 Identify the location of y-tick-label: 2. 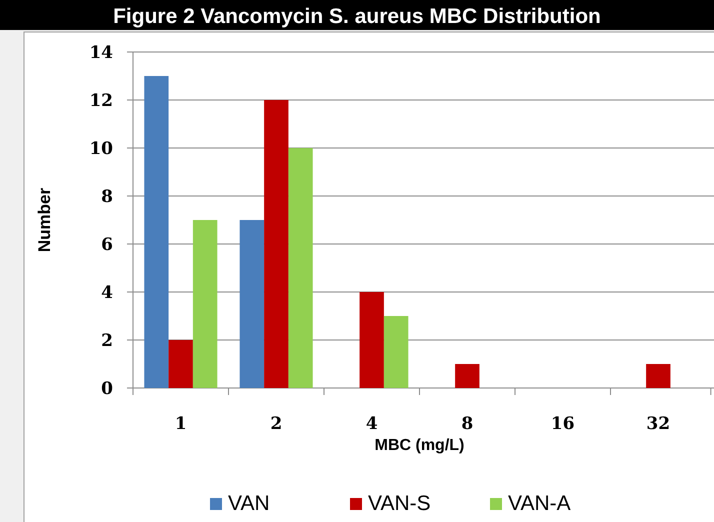
(107, 340).